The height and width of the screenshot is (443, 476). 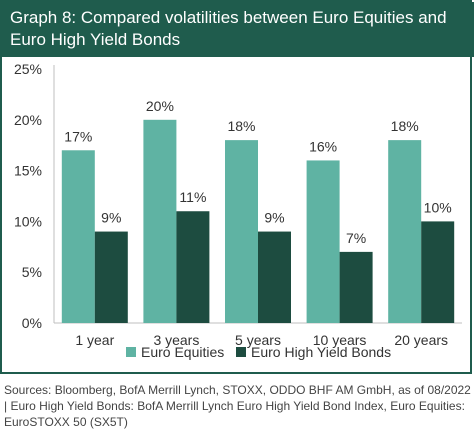 What do you see at coordinates (356, 238) in the screenshot?
I see `data-label: 7%` at bounding box center [356, 238].